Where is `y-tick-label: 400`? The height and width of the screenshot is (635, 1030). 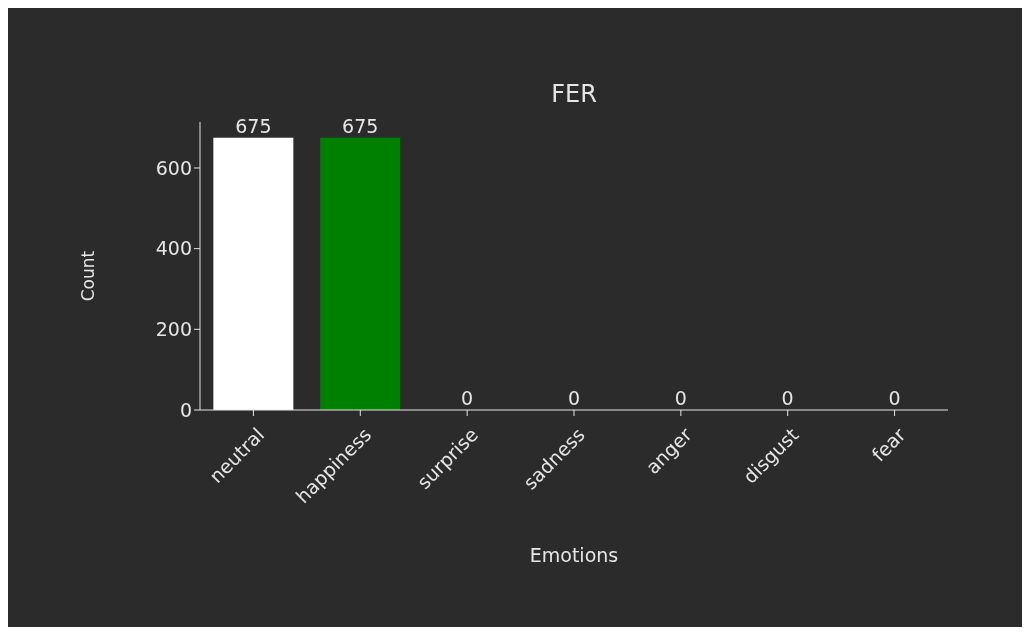
y-tick-label: 400 is located at coordinates (173, 248).